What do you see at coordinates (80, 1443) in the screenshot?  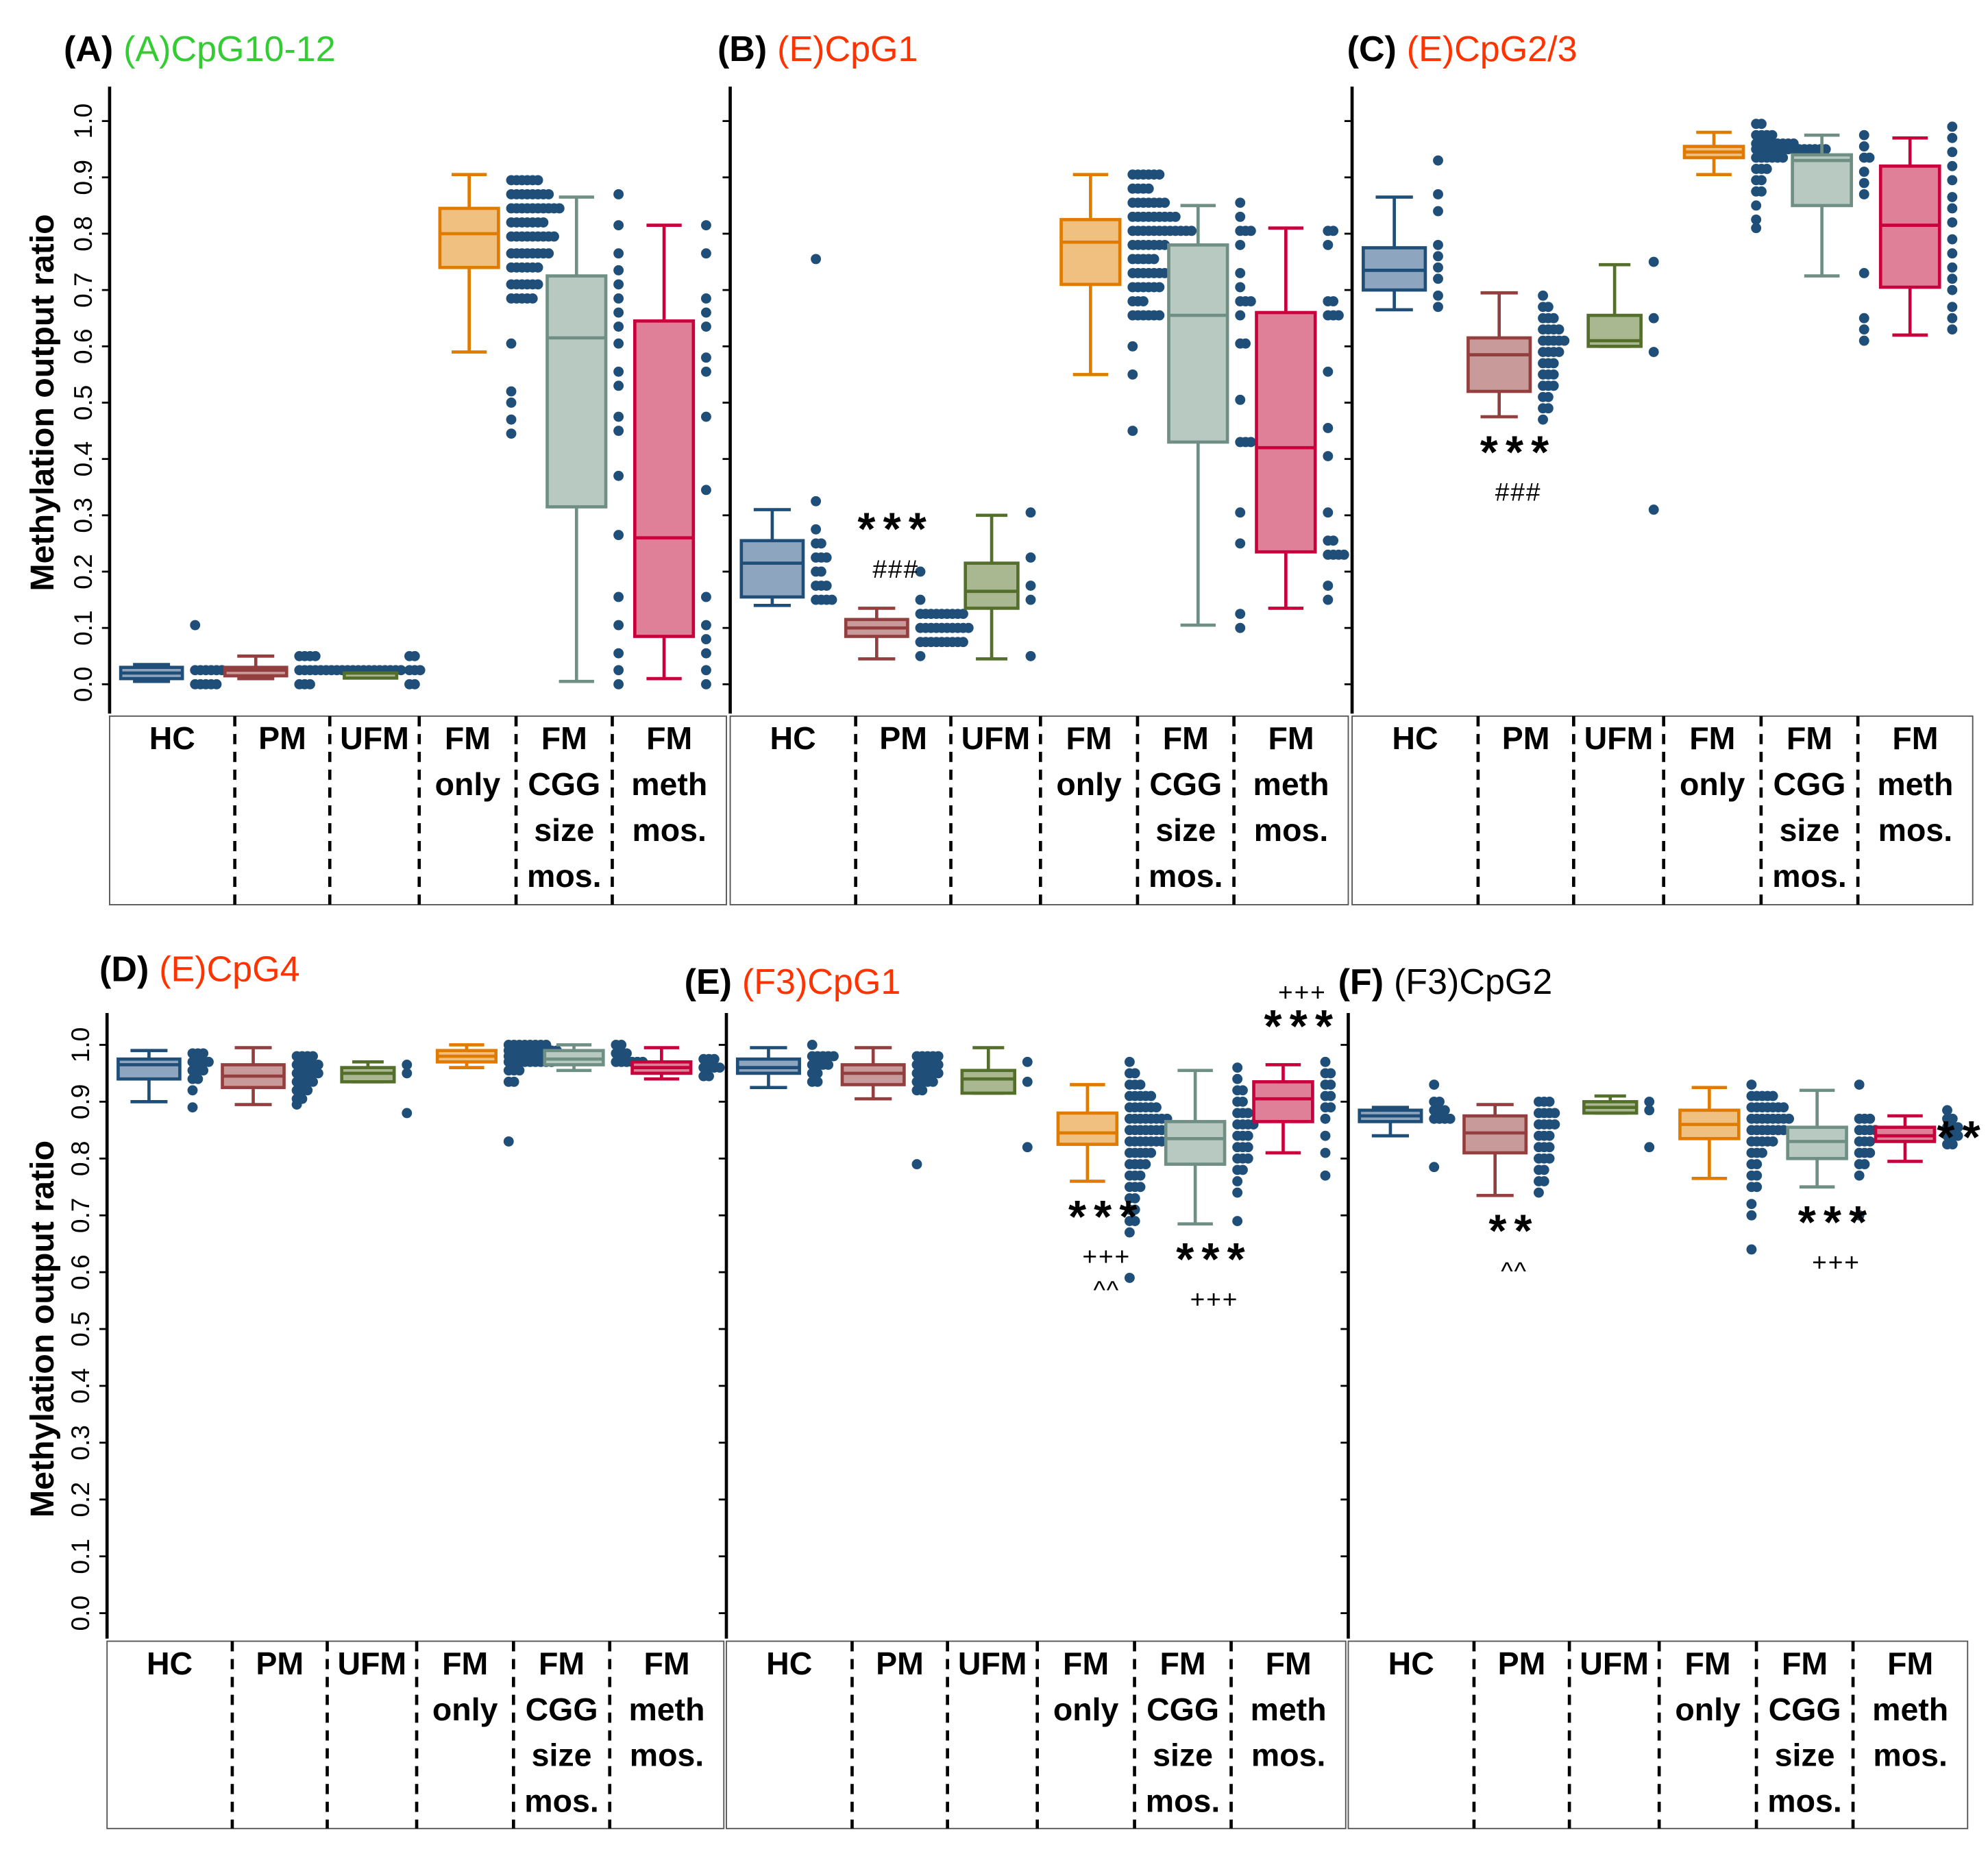 I see `y-tick-label: 0.3` at bounding box center [80, 1443].